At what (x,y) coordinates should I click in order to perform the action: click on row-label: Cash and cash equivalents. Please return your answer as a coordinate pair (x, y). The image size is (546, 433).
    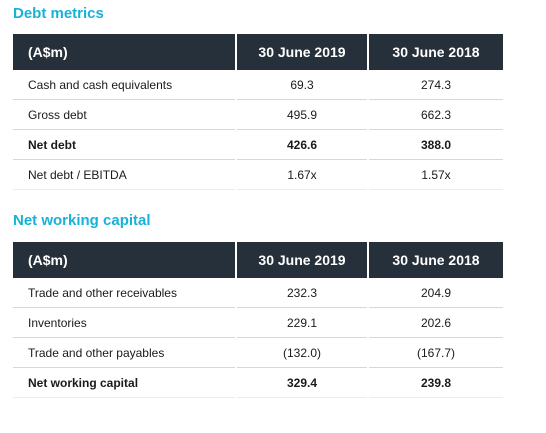
    Looking at the image, I should click on (124, 85).